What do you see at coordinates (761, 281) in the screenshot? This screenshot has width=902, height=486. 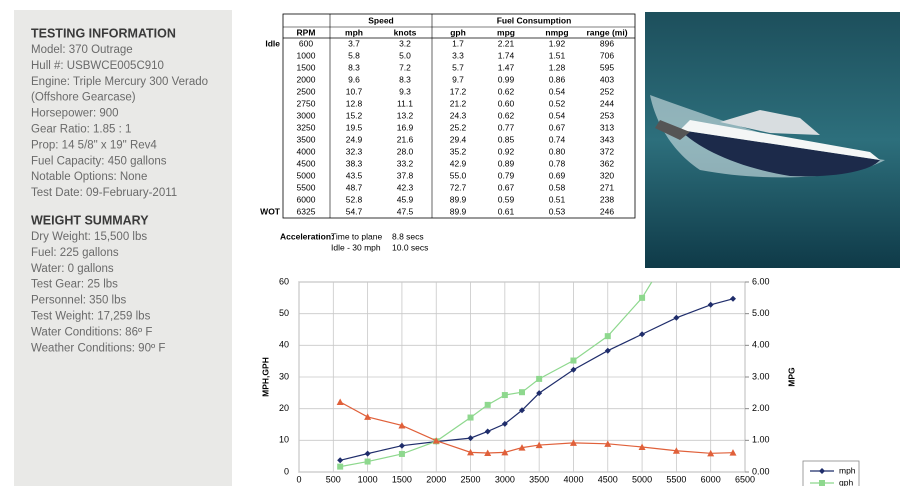 I see `y2-tick-label: 6.00` at bounding box center [761, 281].